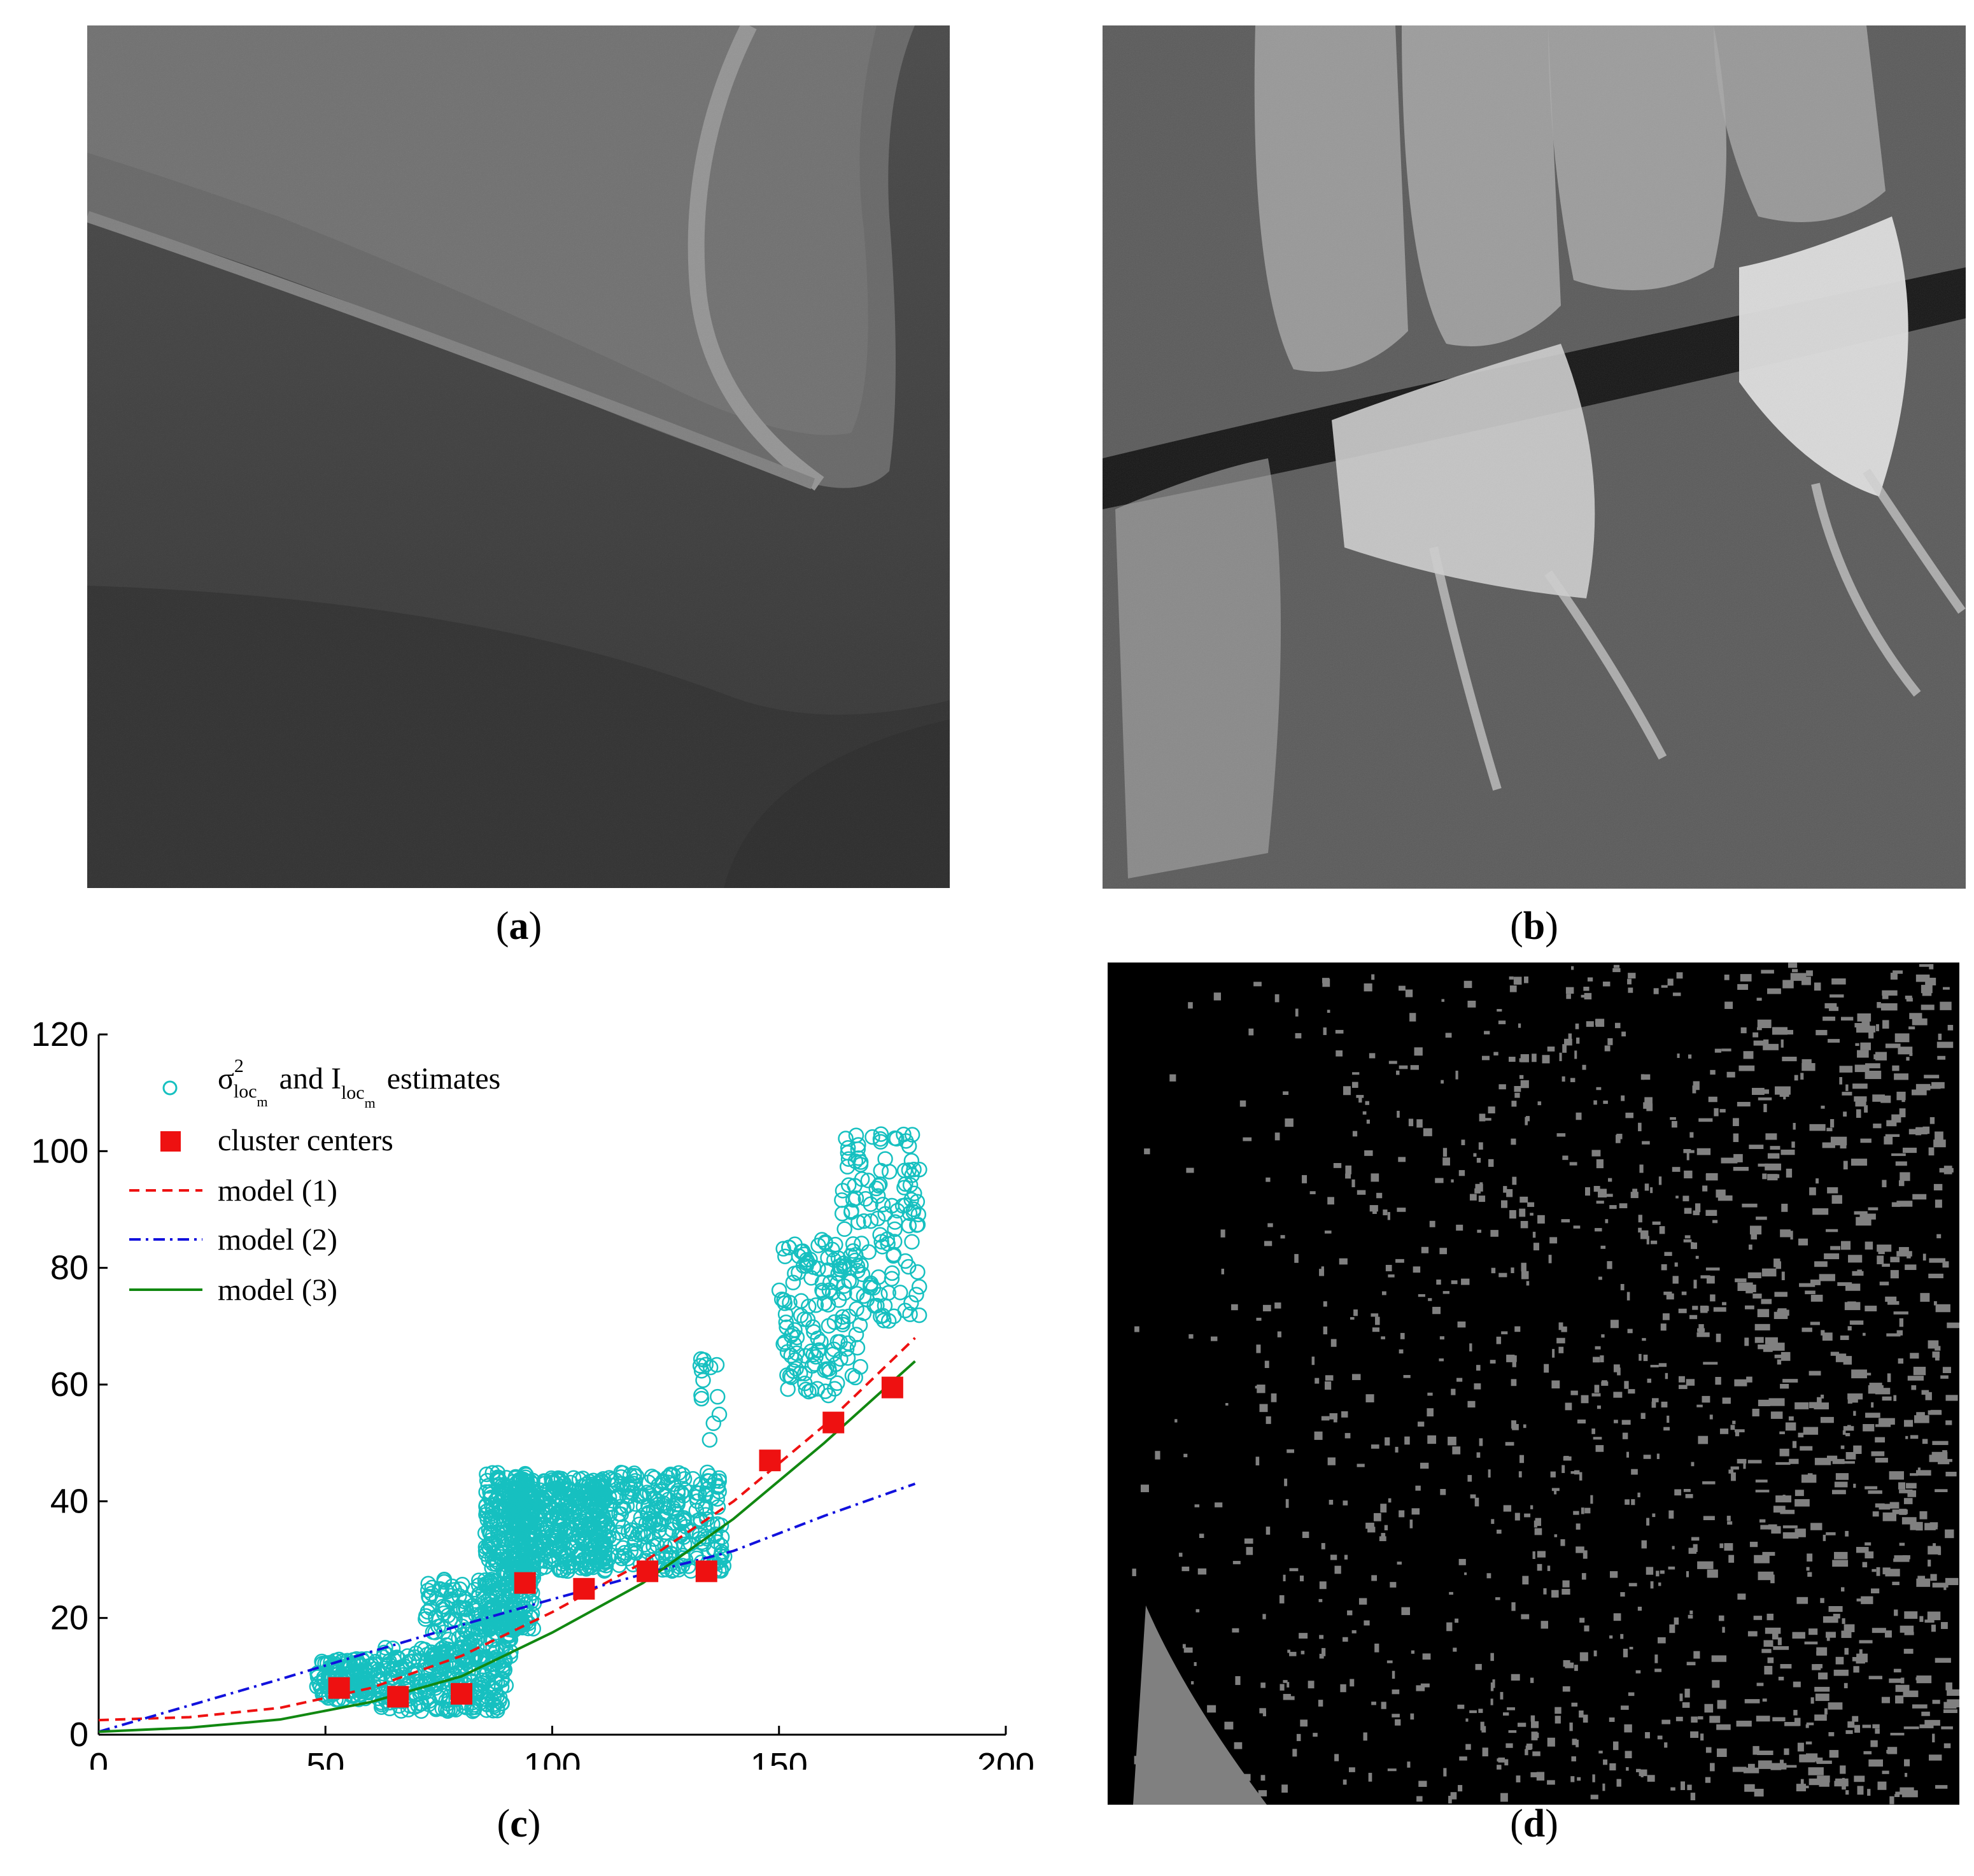 This screenshot has height=1876, width=1974. I want to click on cluster-centers, so click(615, 1542).